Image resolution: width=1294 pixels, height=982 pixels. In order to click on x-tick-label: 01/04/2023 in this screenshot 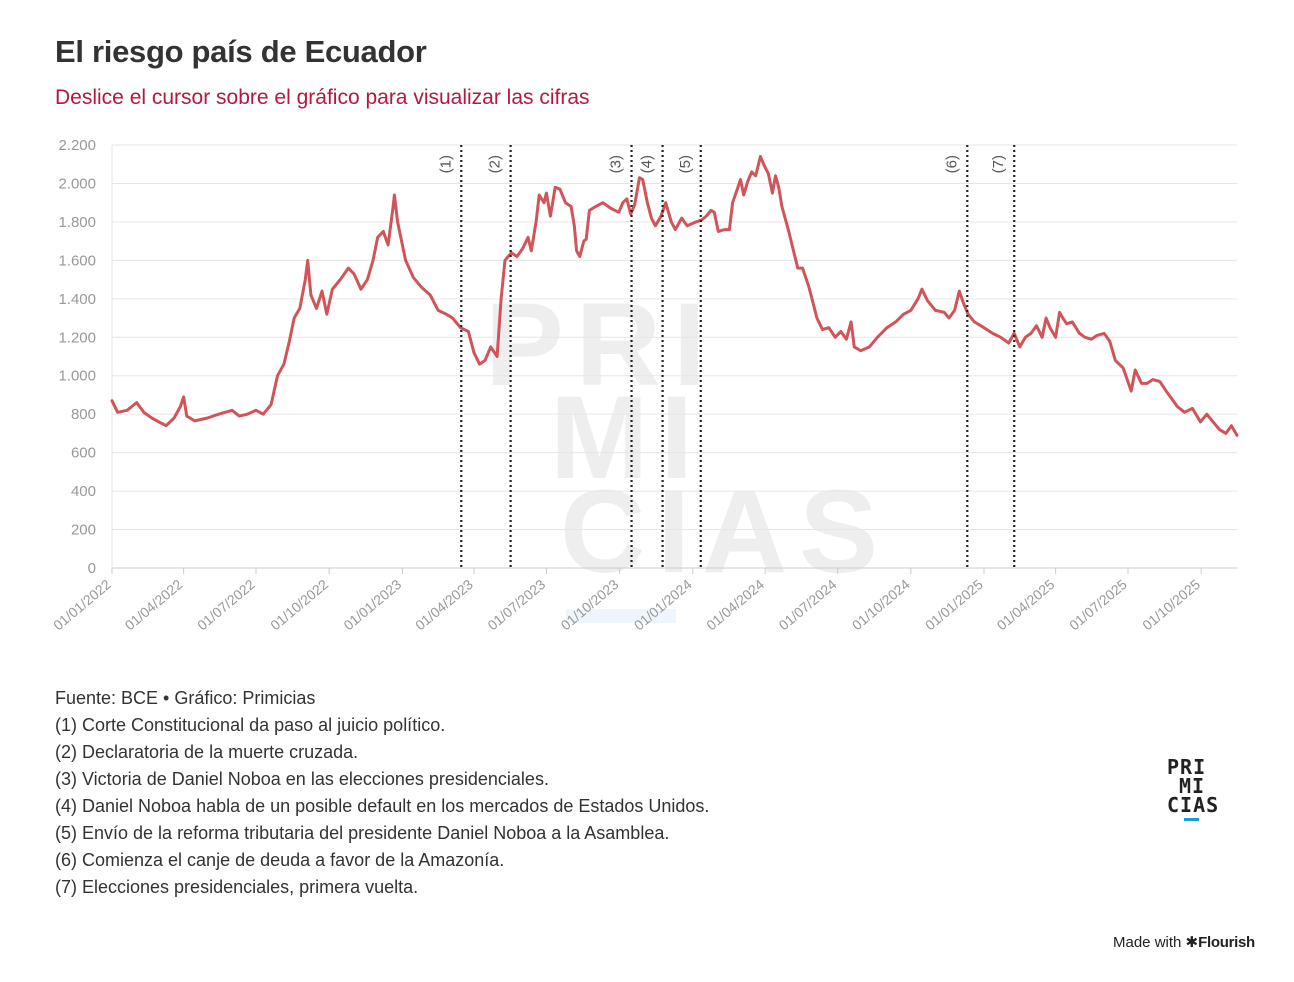, I will do `click(444, 604)`.